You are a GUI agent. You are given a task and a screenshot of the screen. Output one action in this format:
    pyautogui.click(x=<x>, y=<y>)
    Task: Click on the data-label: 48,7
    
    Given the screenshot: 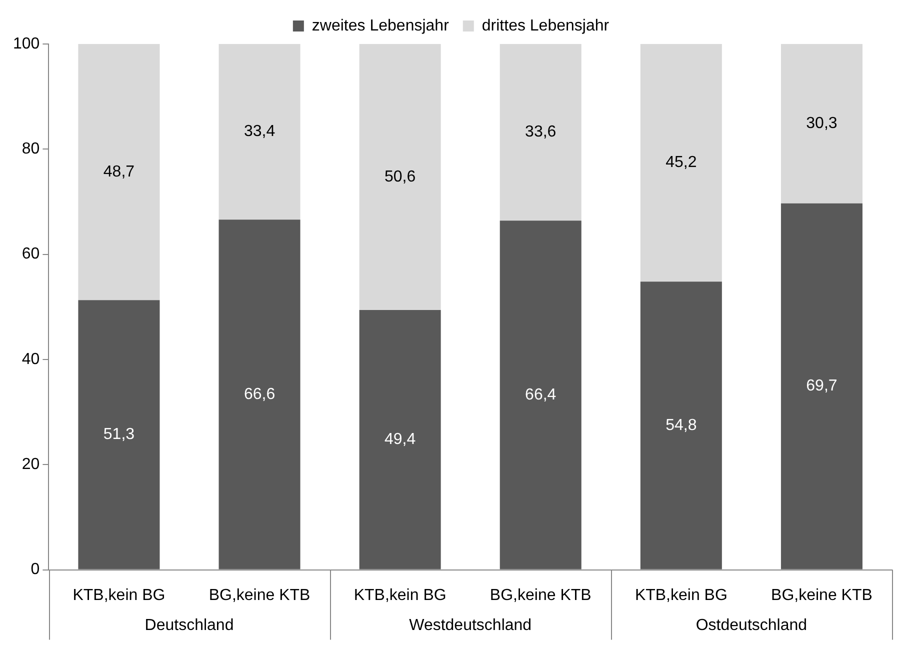 What is the action you would take?
    pyautogui.click(x=119, y=171)
    